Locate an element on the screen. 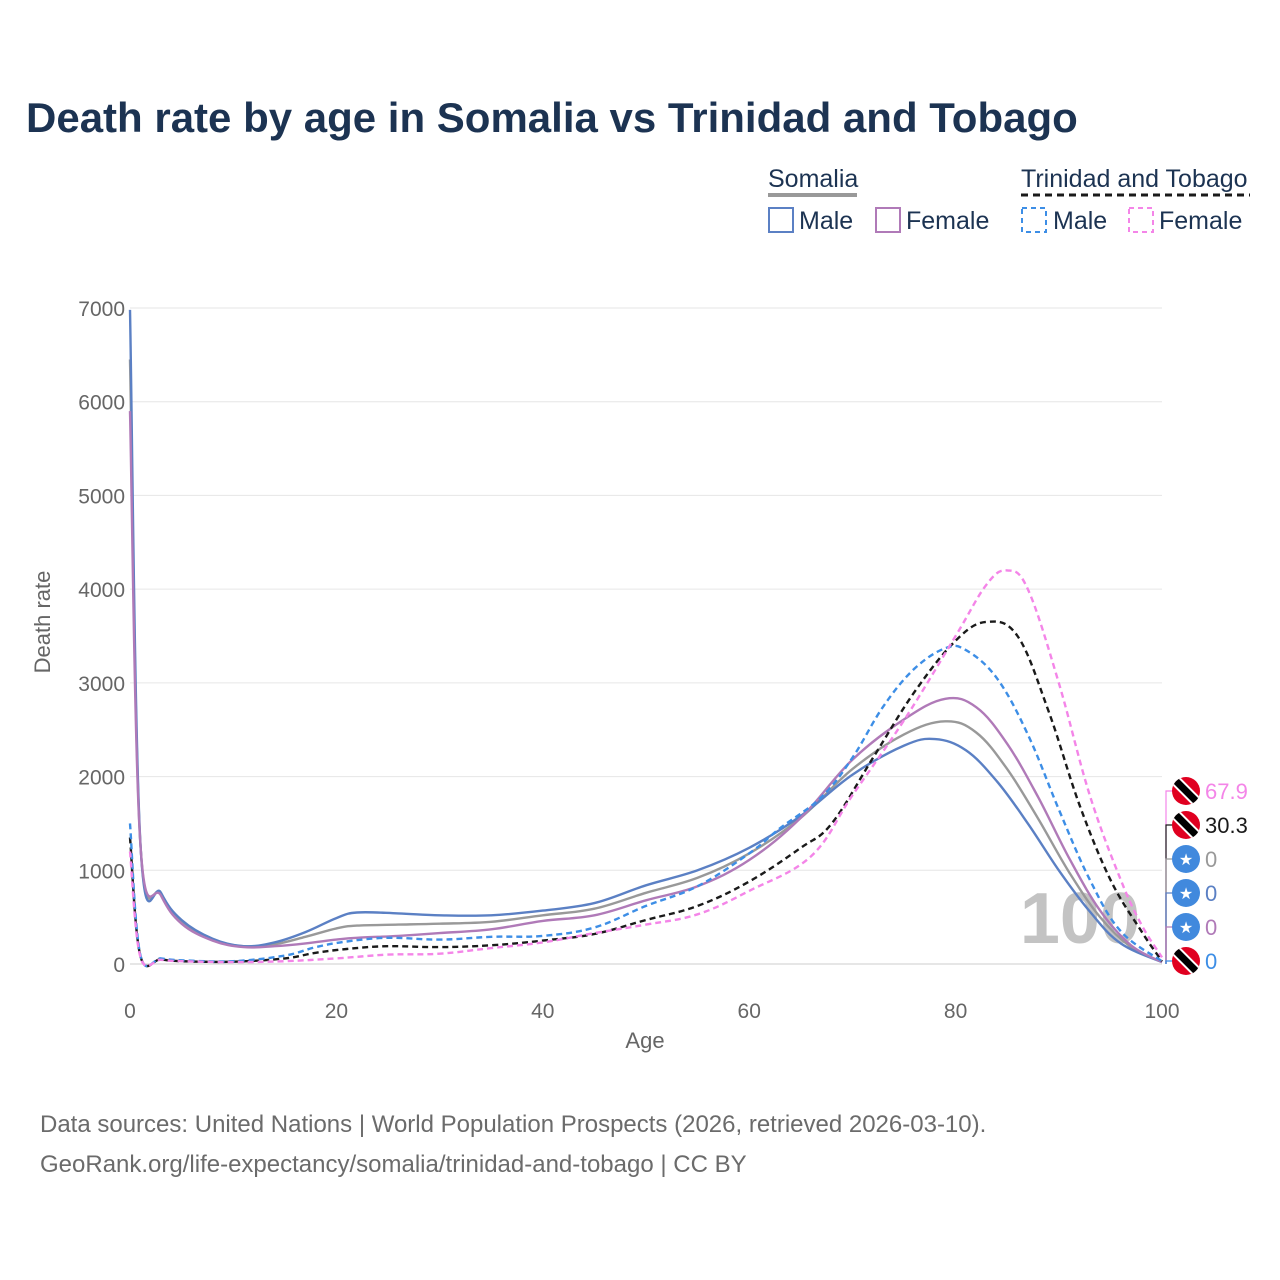  year-watermark: 100 is located at coordinates (1080, 919).